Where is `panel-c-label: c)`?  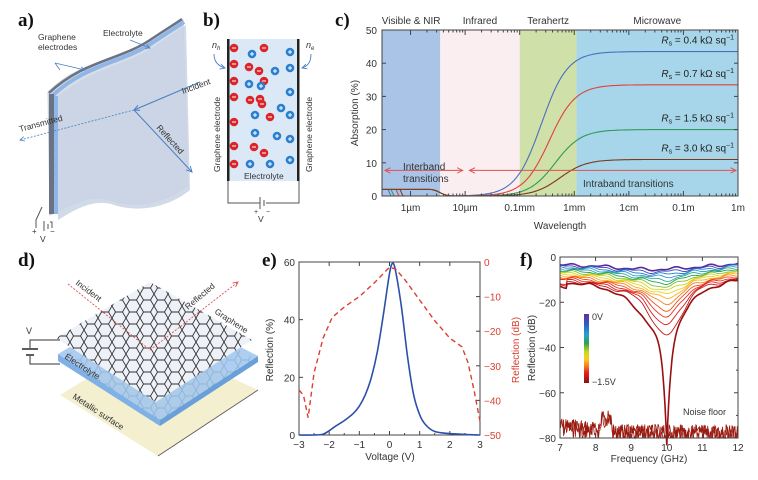
panel-c-label: c) is located at coordinates (342, 20).